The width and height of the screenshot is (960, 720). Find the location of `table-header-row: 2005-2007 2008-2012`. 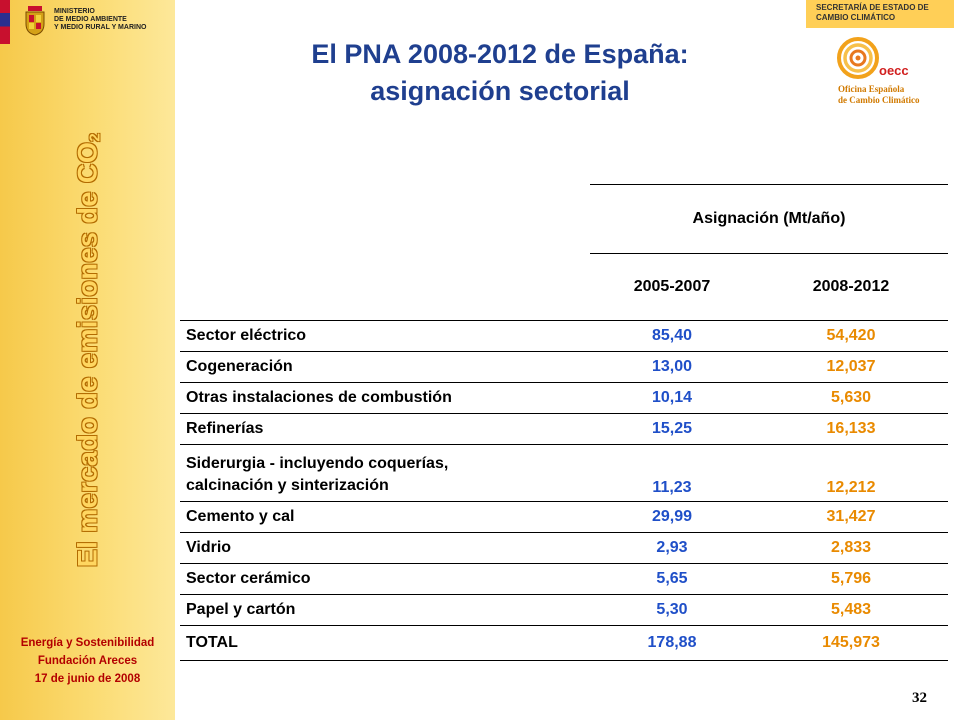

table-header-row: 2005-2007 2008-2012 is located at coordinates (564, 287).